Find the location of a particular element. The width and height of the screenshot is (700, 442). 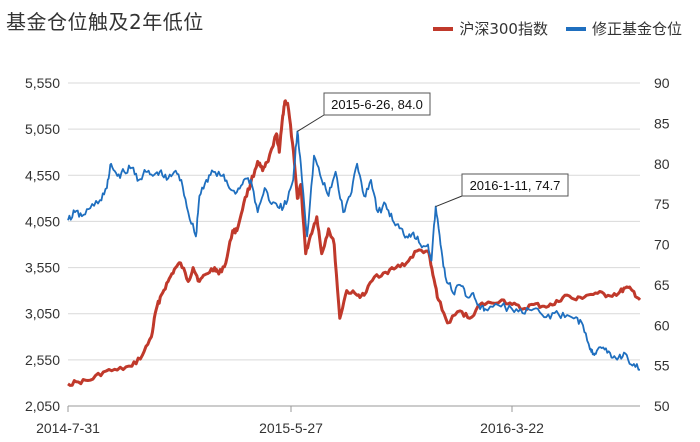

x-axis-tick-label: 2014-7-31 is located at coordinates (68, 428).